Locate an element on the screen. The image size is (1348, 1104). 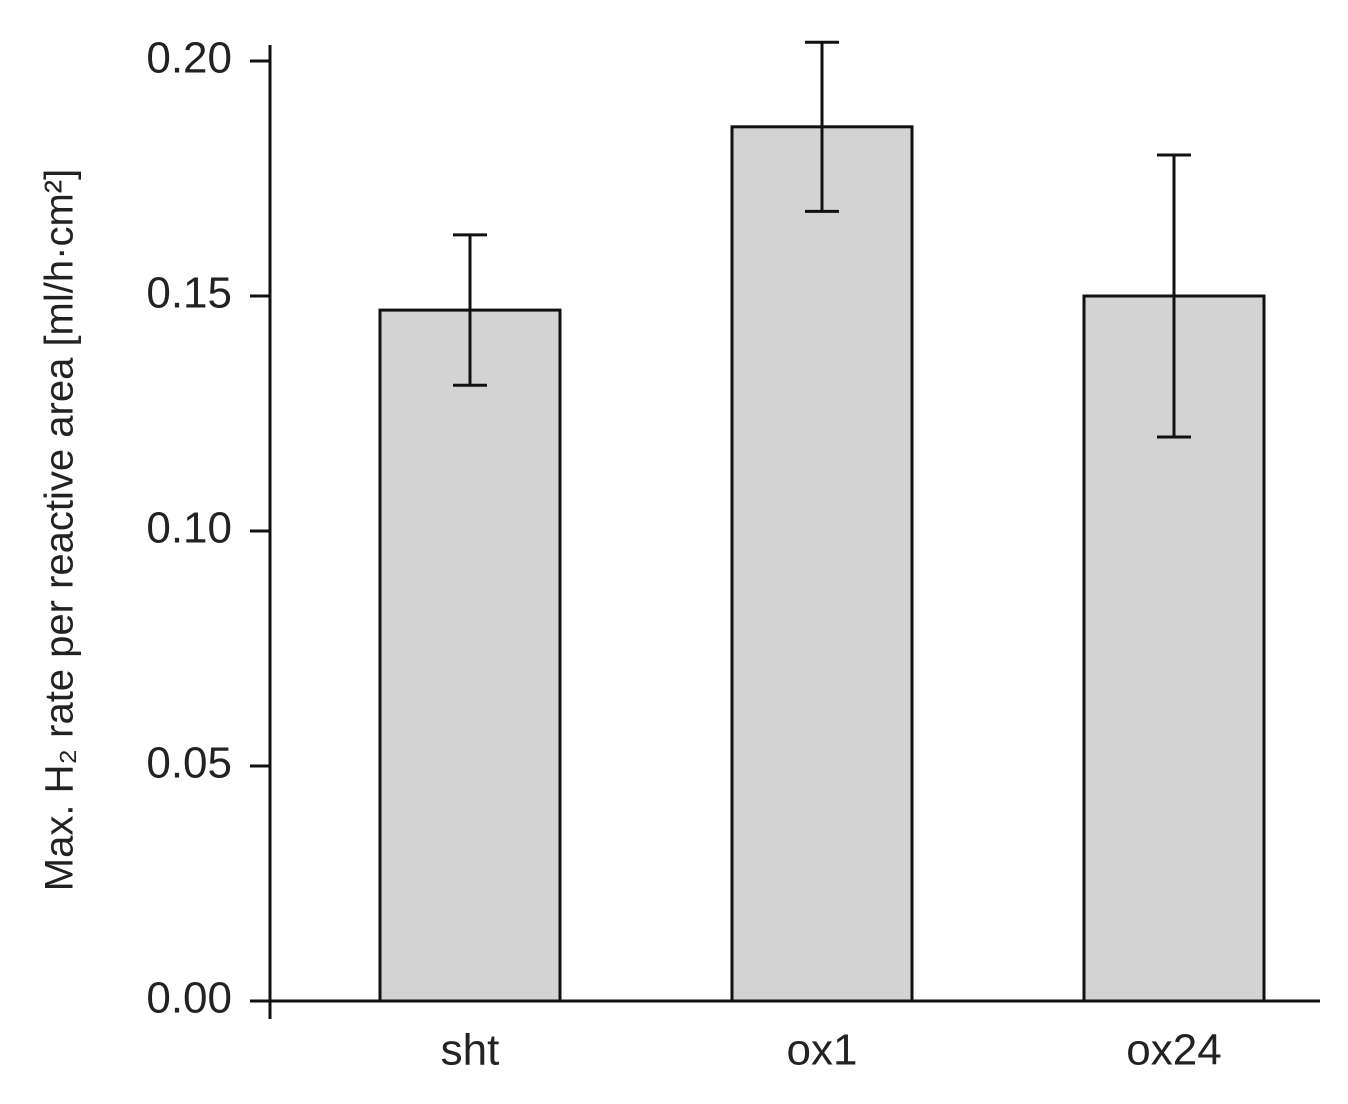
y-tick-label: 0.20 is located at coordinates (189, 58).